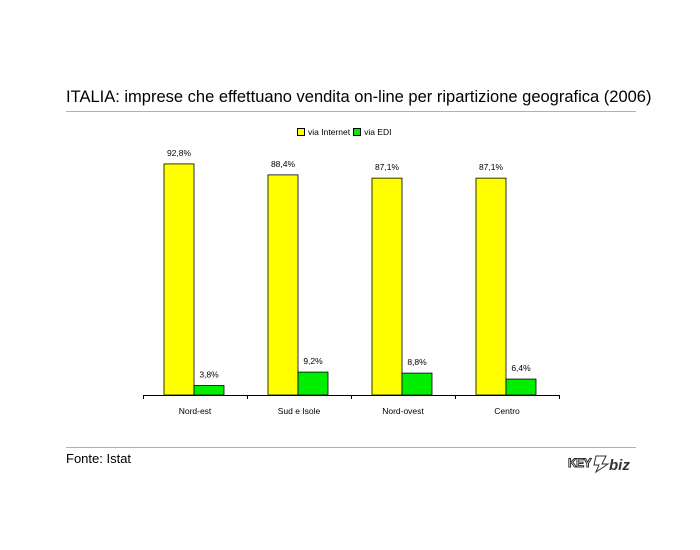 Image resolution: width=700 pixels, height=550 pixels. What do you see at coordinates (301, 132) in the screenshot?
I see `legend-swatch-internet` at bounding box center [301, 132].